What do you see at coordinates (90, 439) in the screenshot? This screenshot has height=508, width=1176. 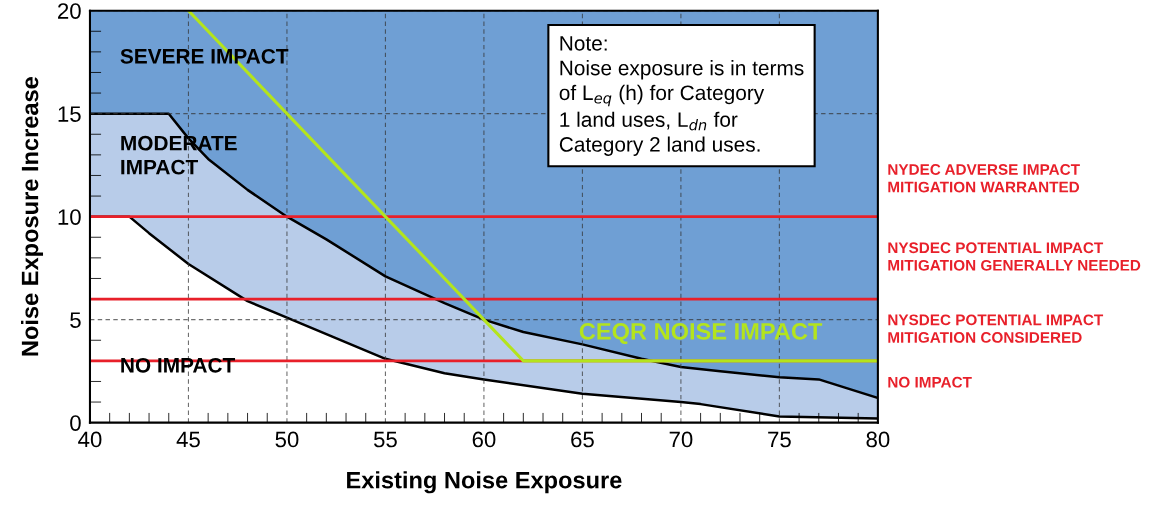 I see `x-tick-label: 40` at bounding box center [90, 439].